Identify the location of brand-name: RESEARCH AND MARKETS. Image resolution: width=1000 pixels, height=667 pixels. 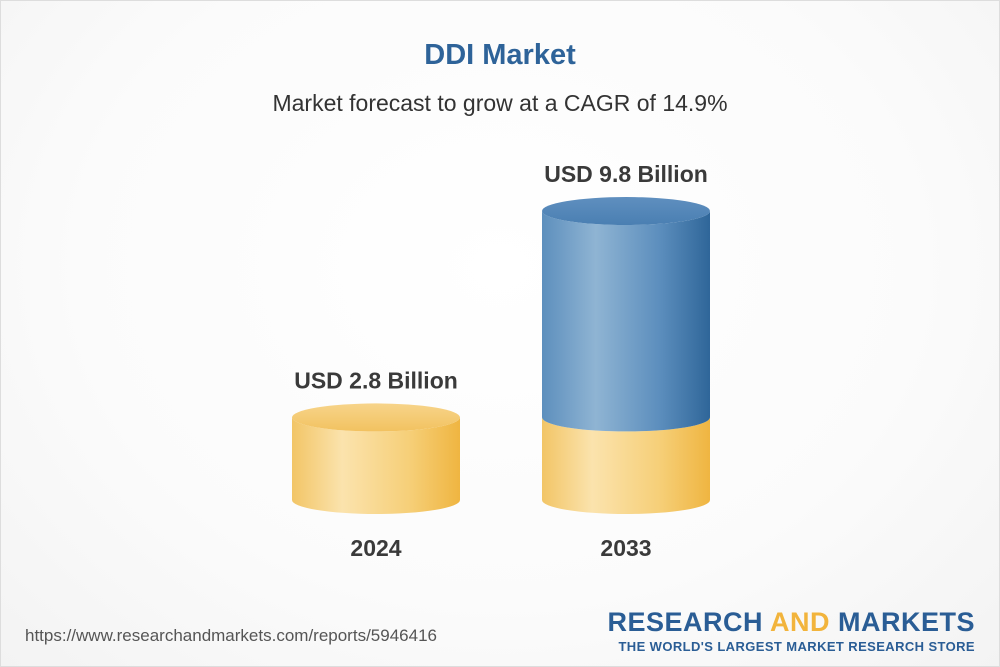
(791, 622).